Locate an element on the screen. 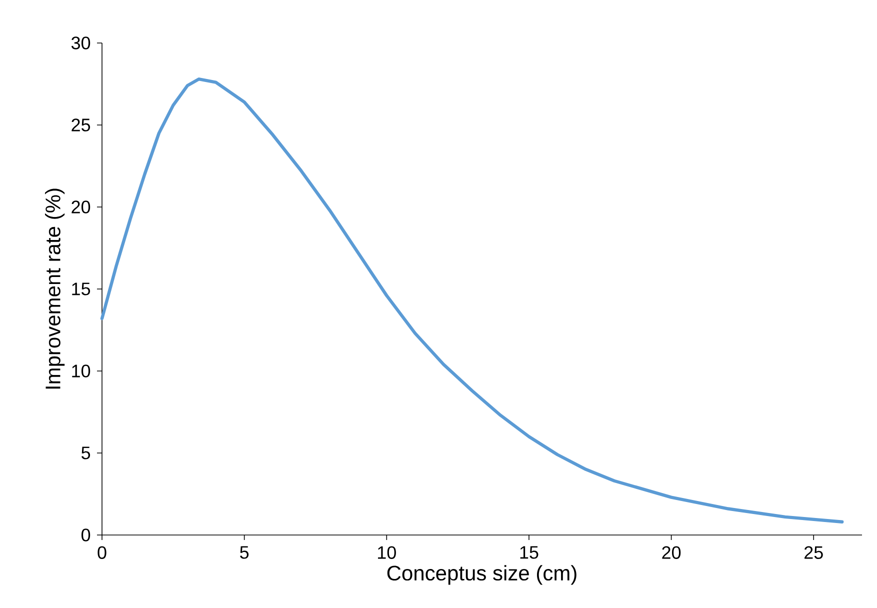 The width and height of the screenshot is (877, 608). x-tick-label: 10 is located at coordinates (387, 552).